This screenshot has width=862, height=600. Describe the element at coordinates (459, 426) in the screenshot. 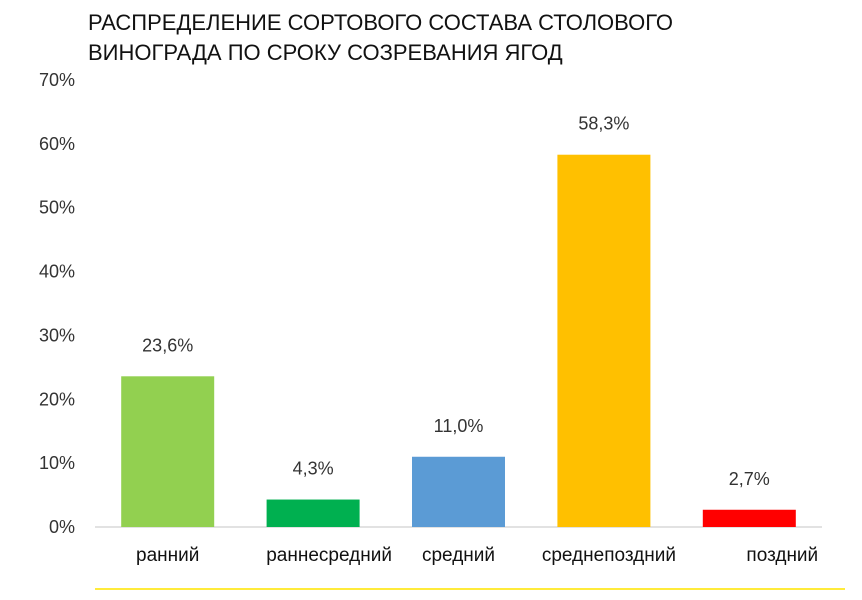

I see `data-label: 11,0%` at that location.